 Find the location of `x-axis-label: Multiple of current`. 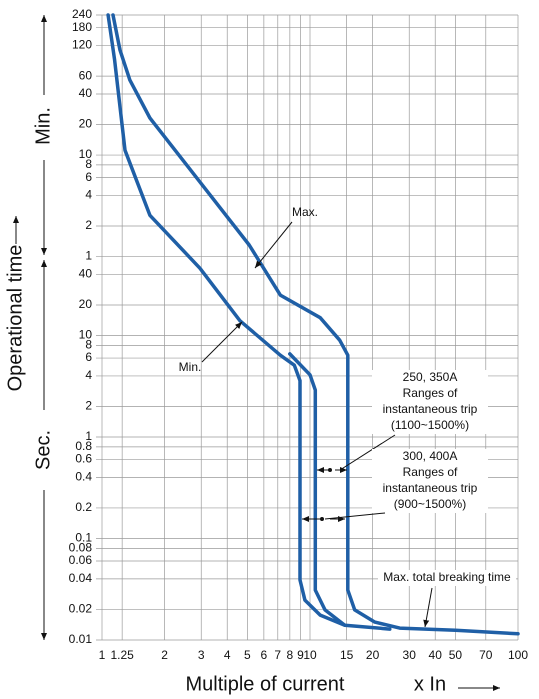

x-axis-label: Multiple of current is located at coordinates (265, 684).